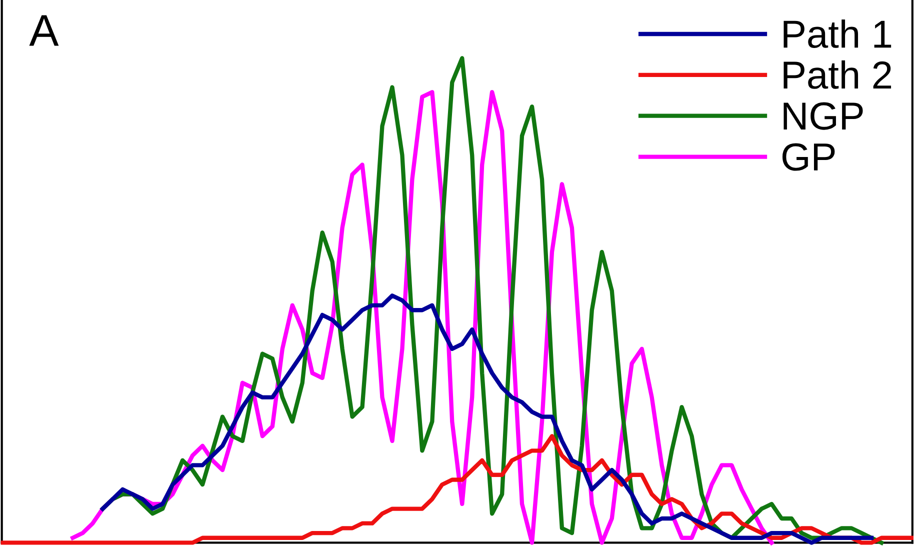  I want to click on legend-label: GP, so click(808, 157).